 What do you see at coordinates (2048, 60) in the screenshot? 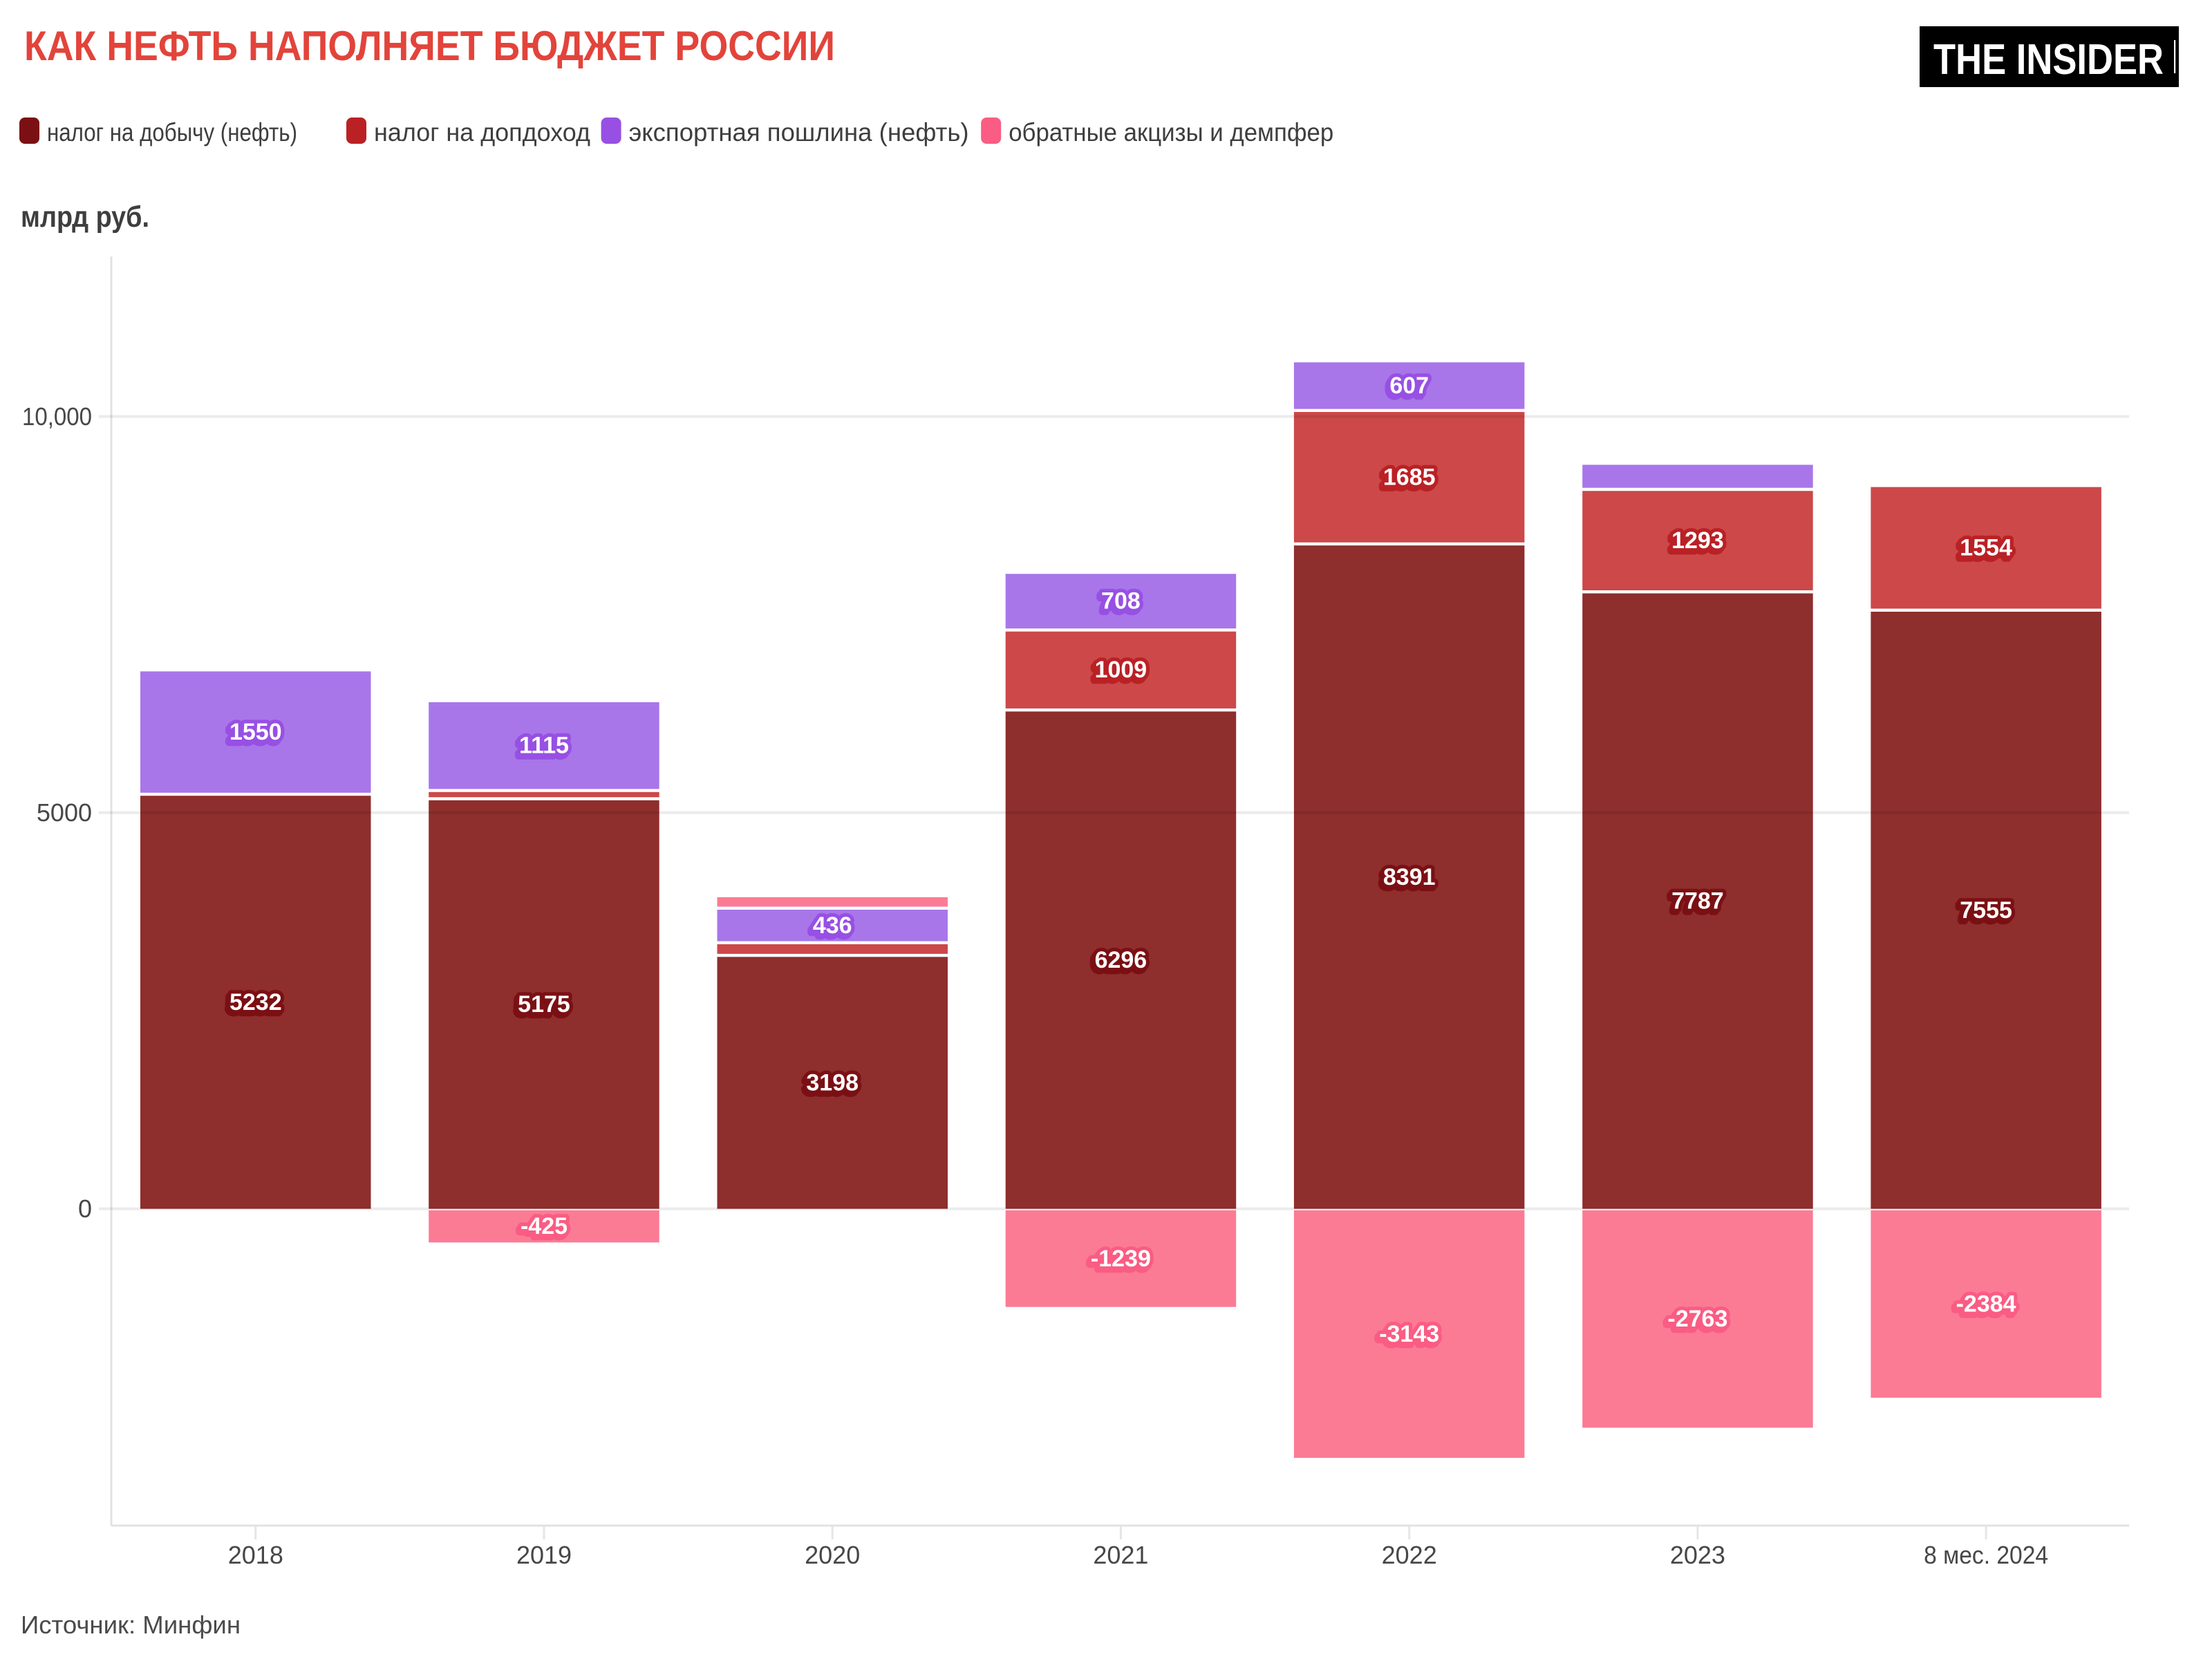
I see `svg-text: THE INSIDER` at bounding box center [2048, 60].